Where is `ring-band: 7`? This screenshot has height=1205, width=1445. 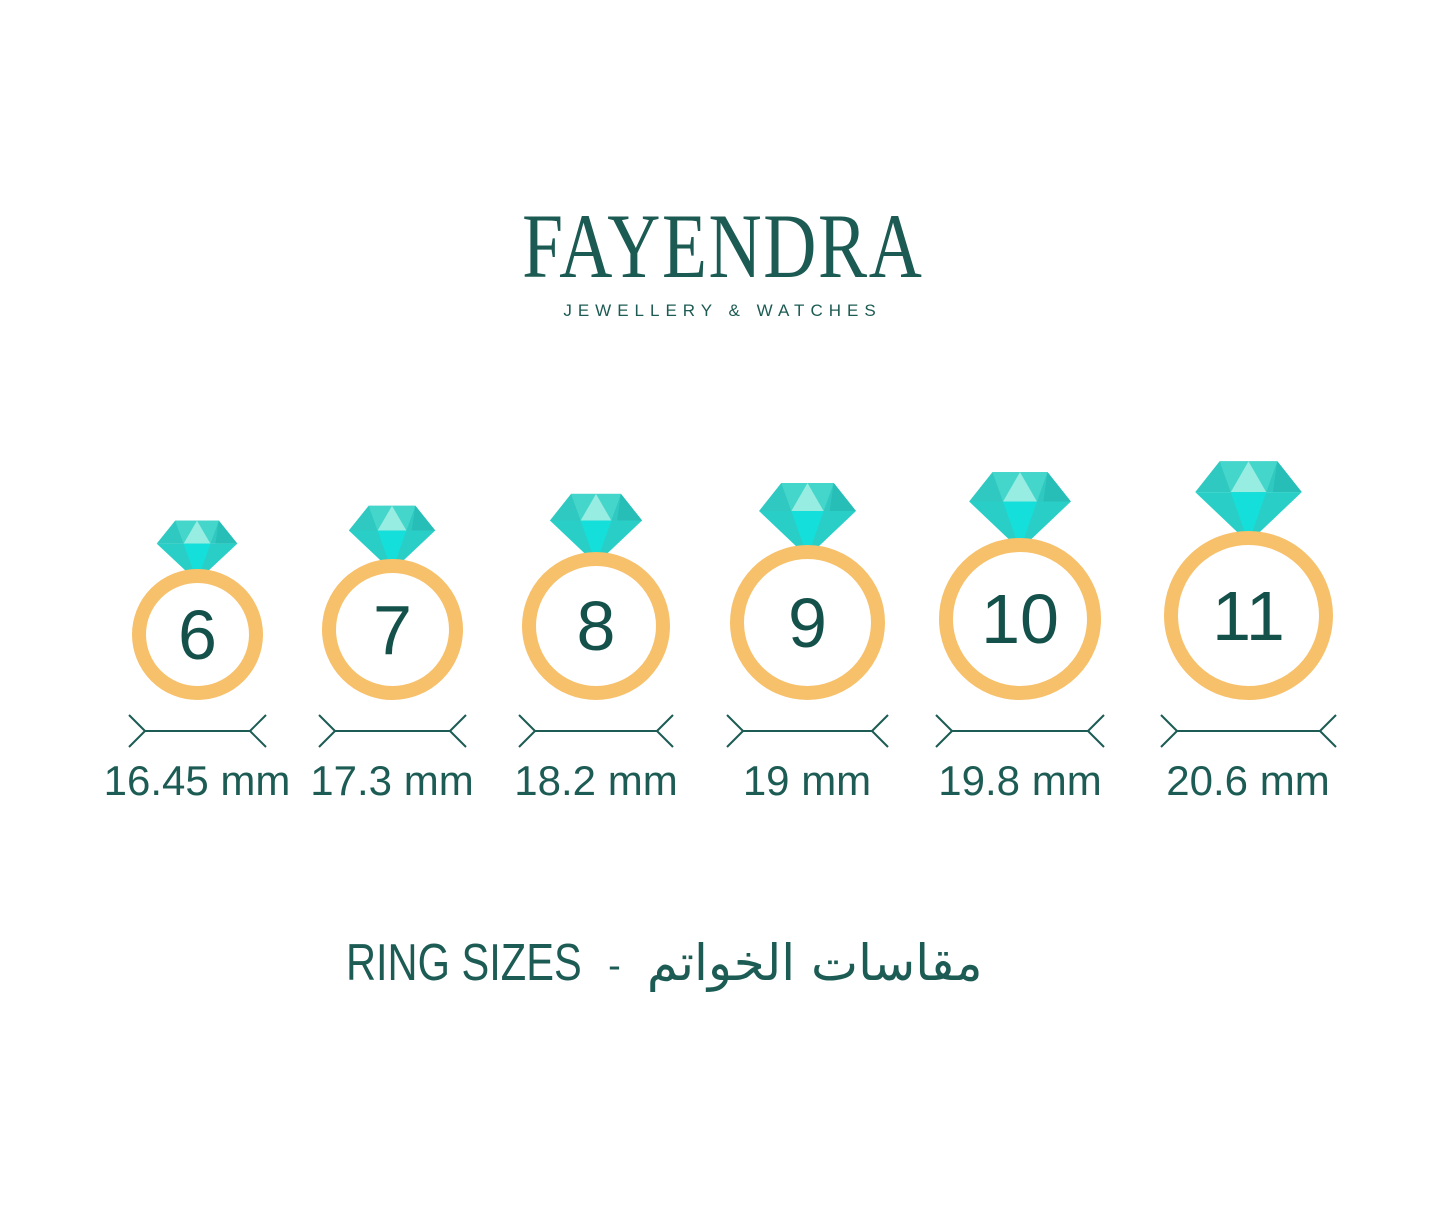 ring-band: 7 is located at coordinates (392, 629).